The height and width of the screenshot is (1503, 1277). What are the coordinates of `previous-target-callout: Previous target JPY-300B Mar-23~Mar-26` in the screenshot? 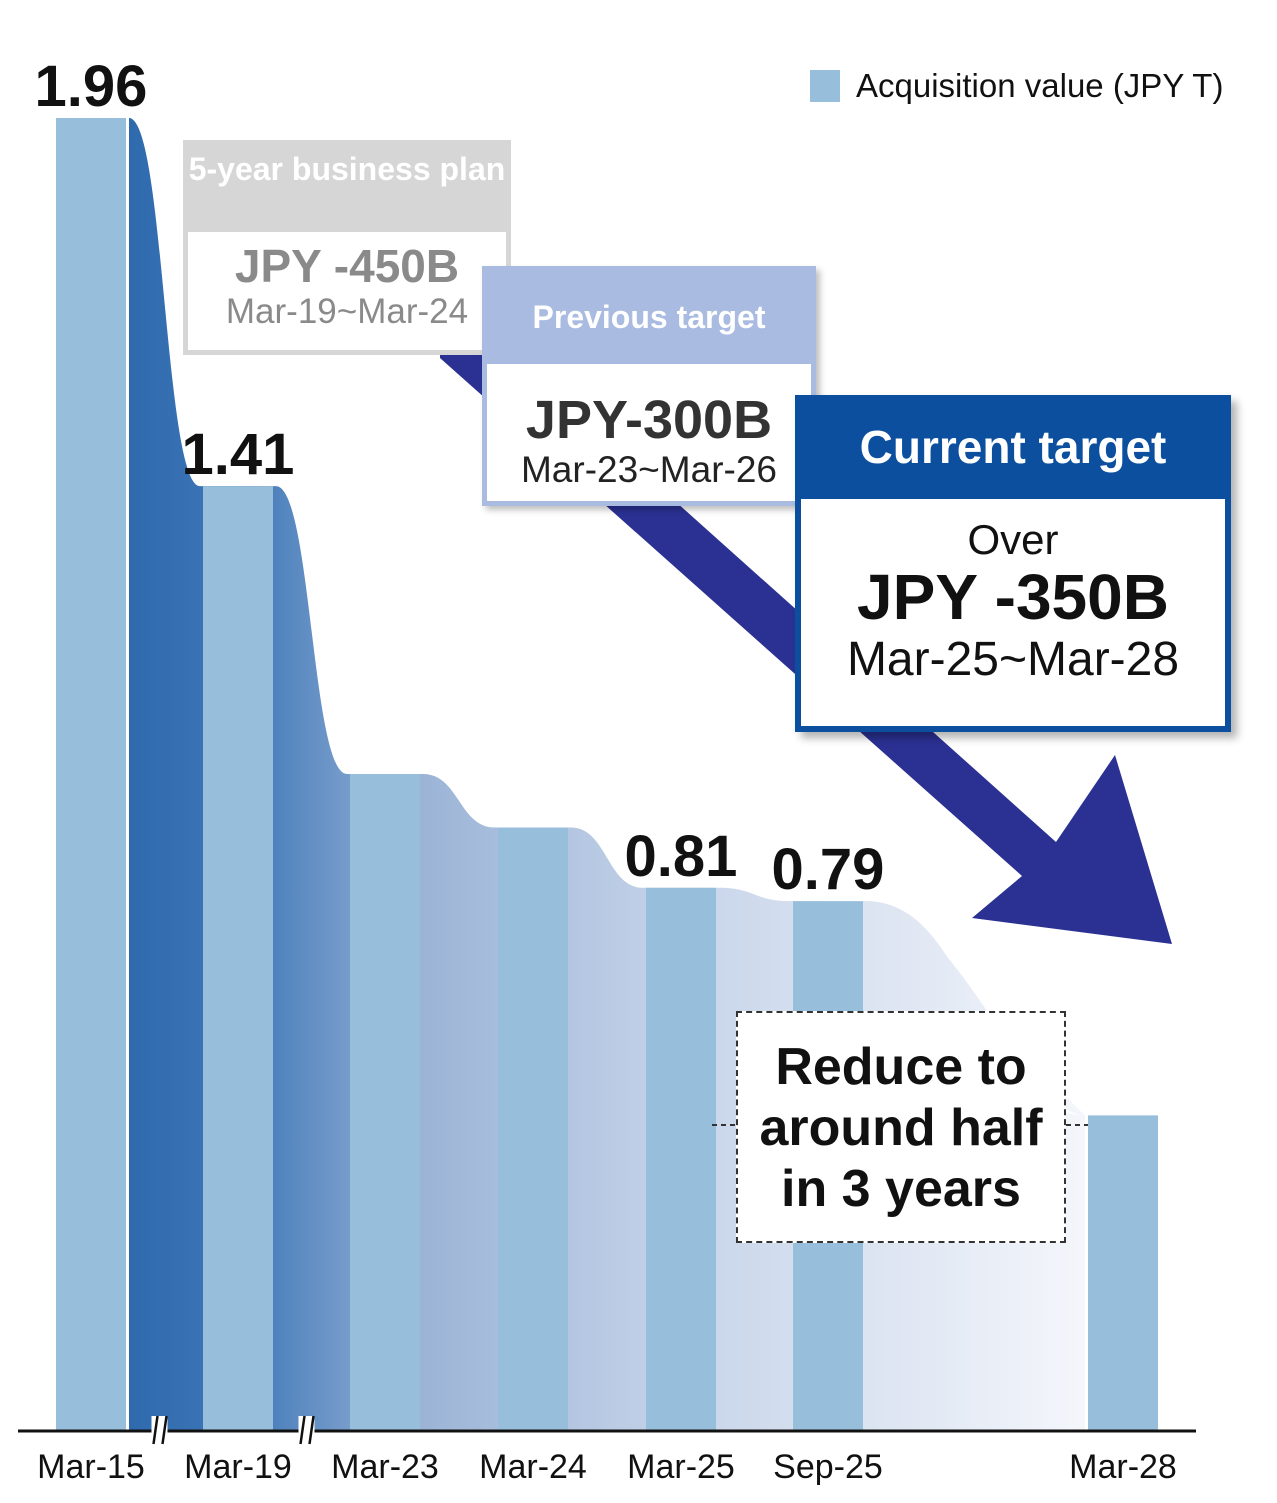 It's located at (649, 386).